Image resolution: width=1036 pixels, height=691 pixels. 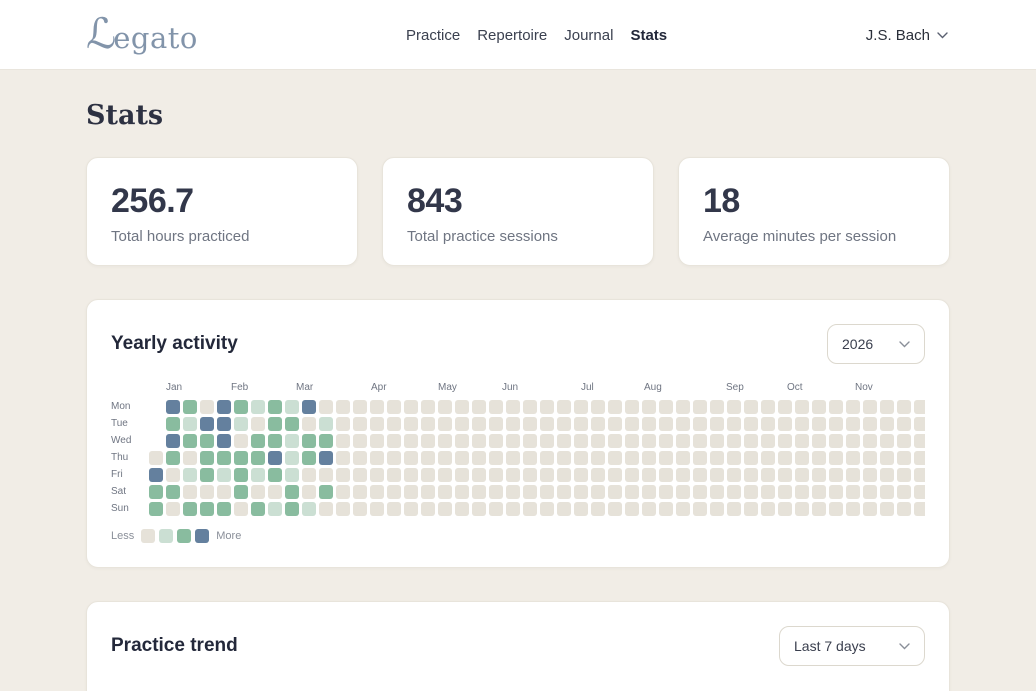 I want to click on nav-item-repertoire: Repertoire, so click(x=512, y=35).